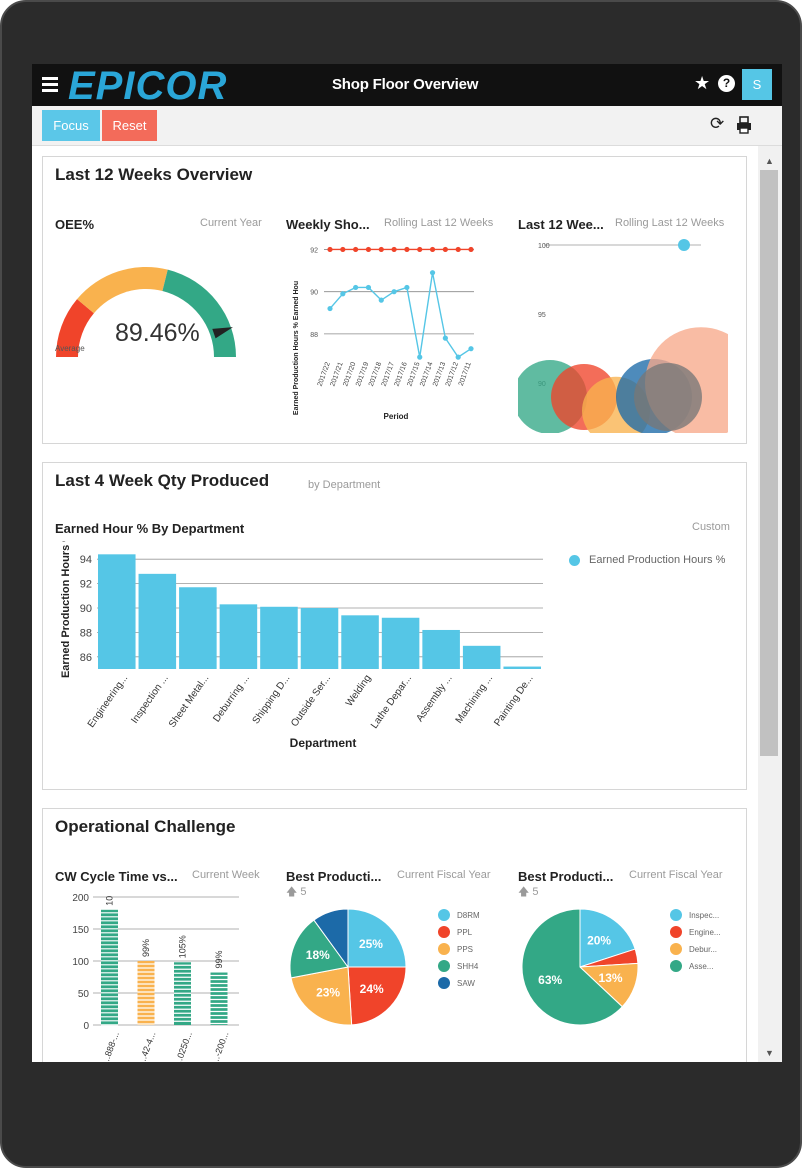 The height and width of the screenshot is (1168, 802). What do you see at coordinates (623, 336) in the screenshot?
I see `last12-bubble-chart: 9095100` at bounding box center [623, 336].